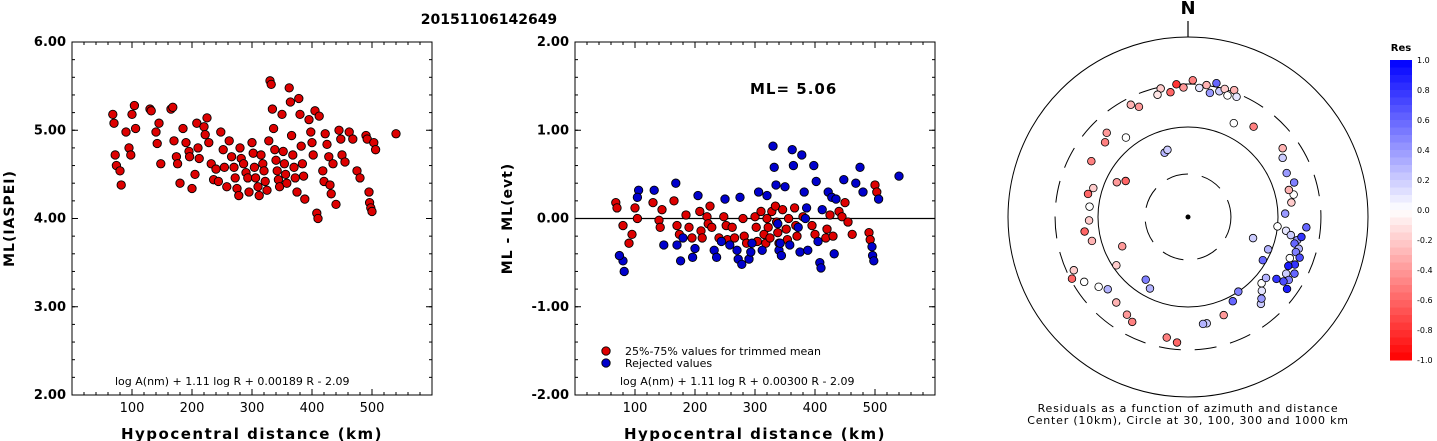 The image size is (1437, 441). I want to click on y-axis-label: ML(IASPEI), so click(10, 218).